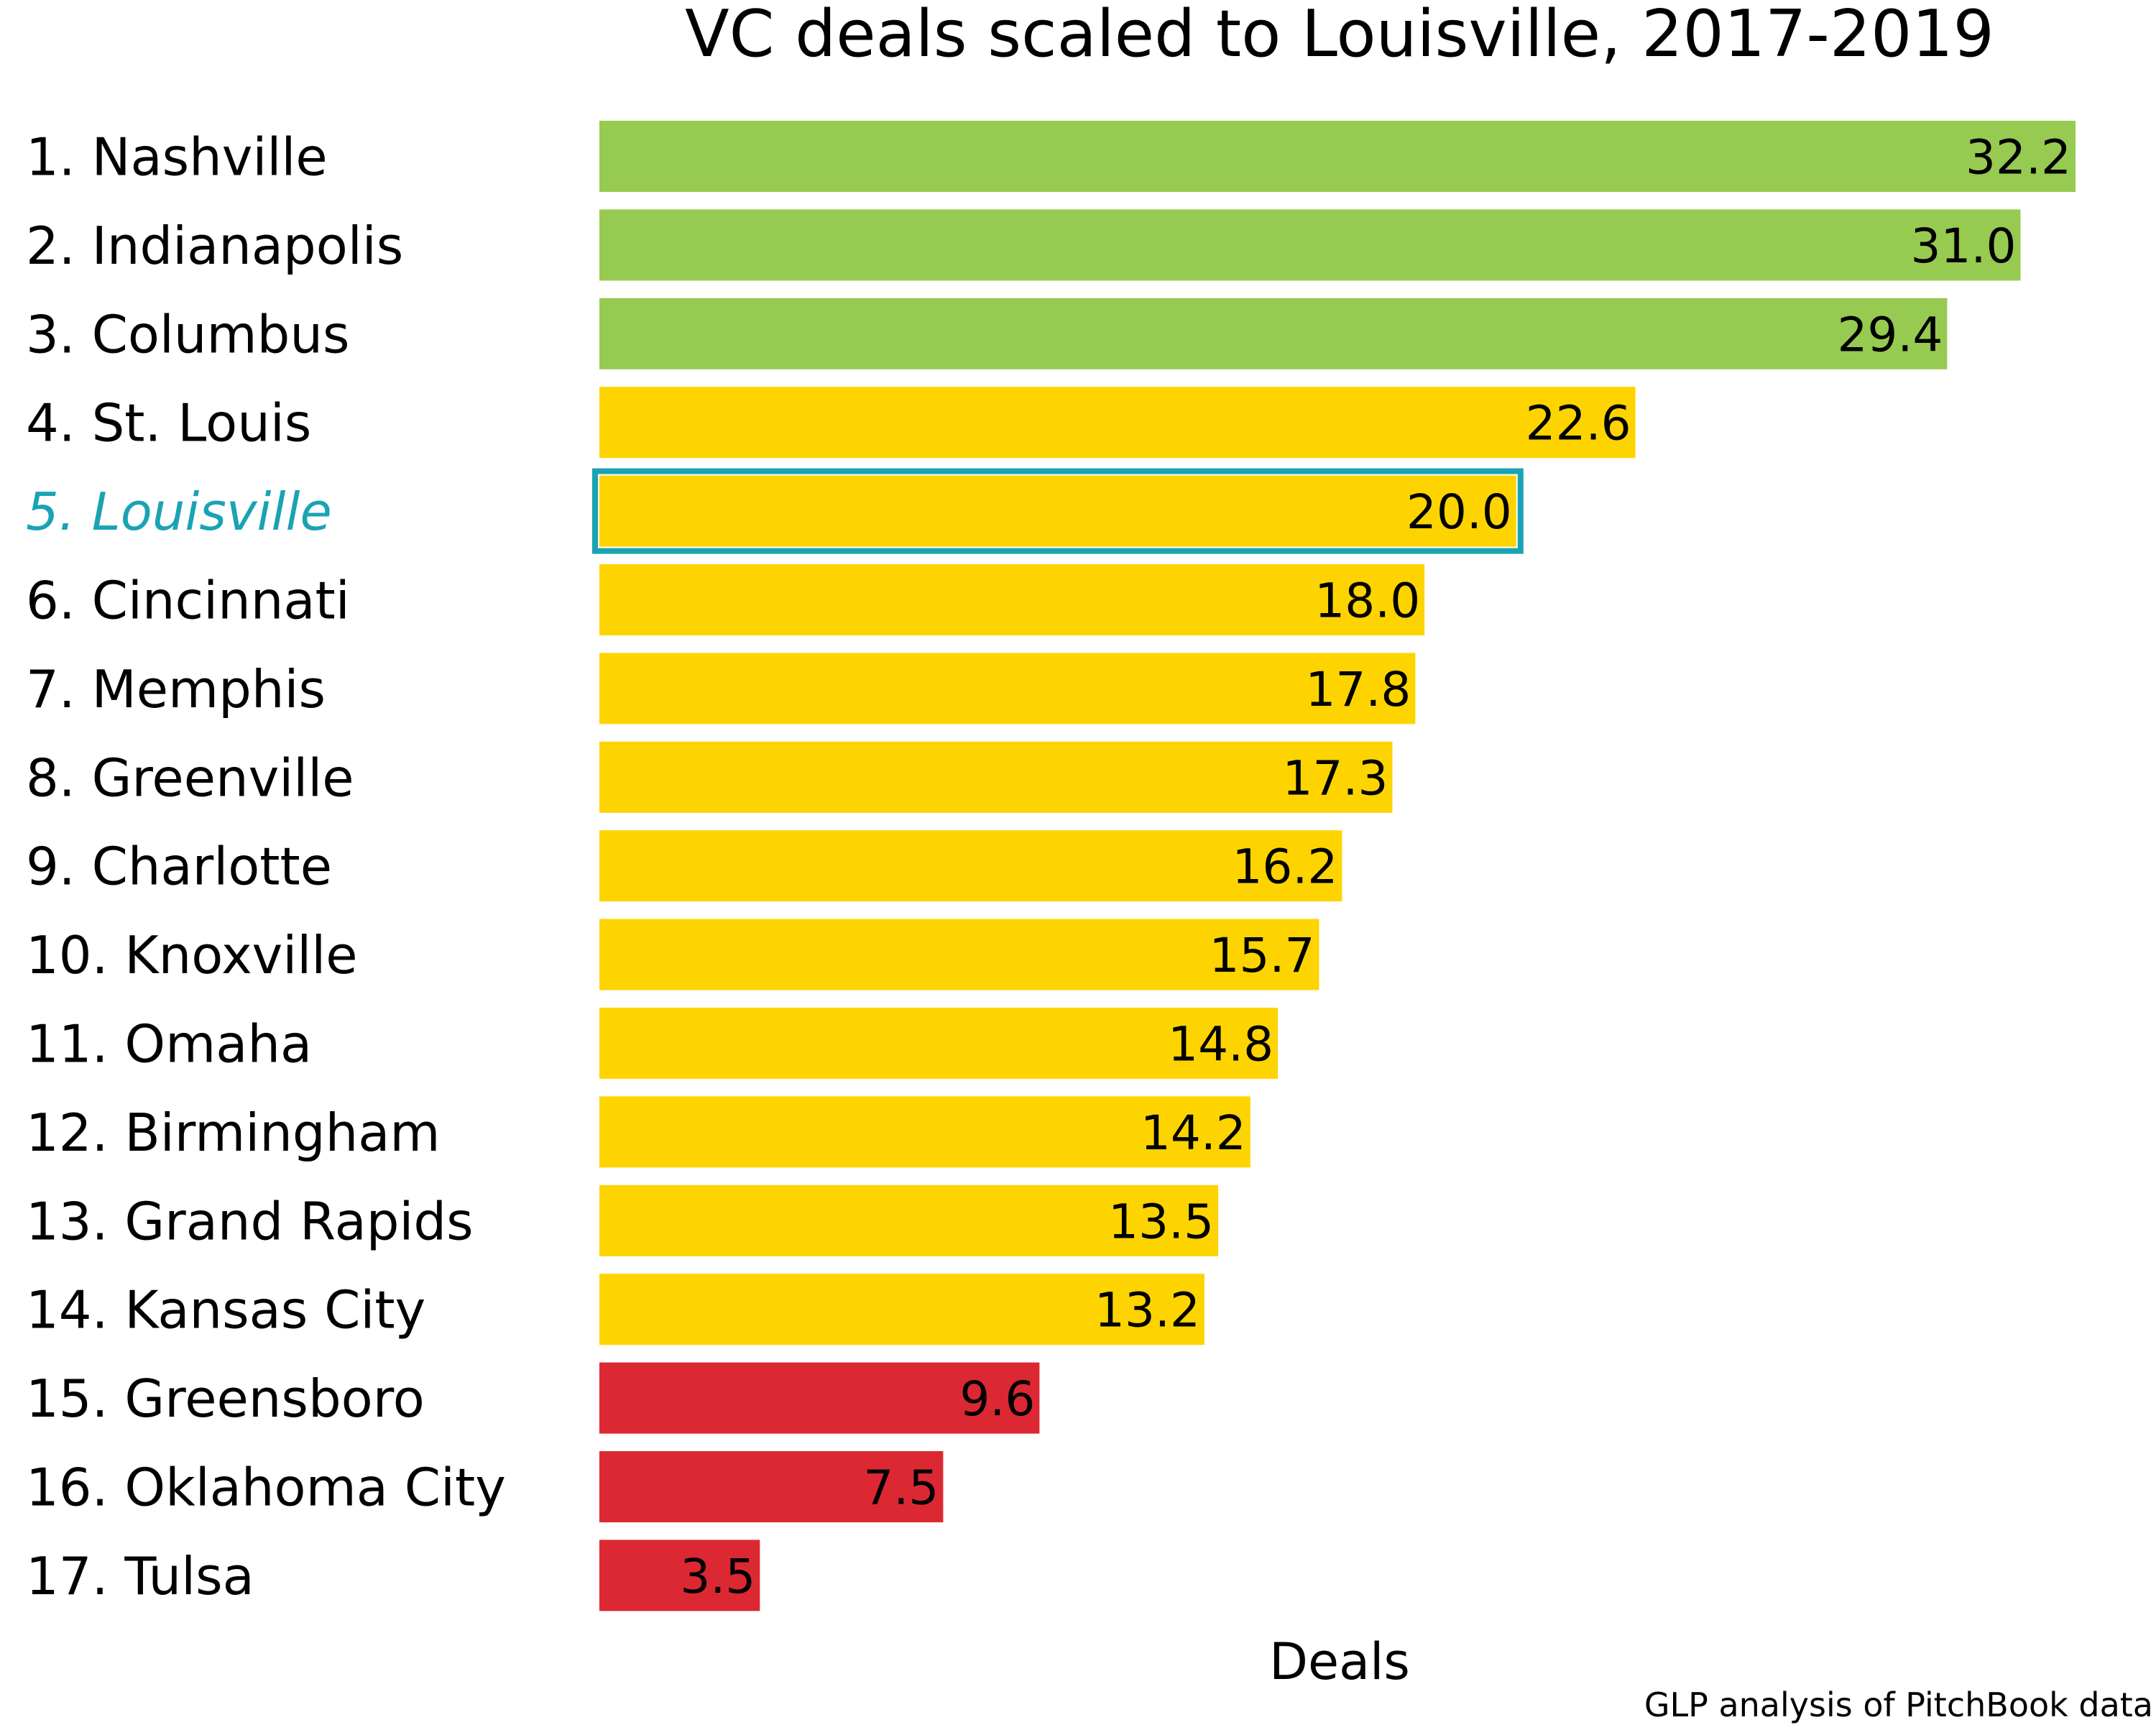  Describe the element at coordinates (1336, 778) in the screenshot. I see `value-label-greenville: 17.3` at that location.